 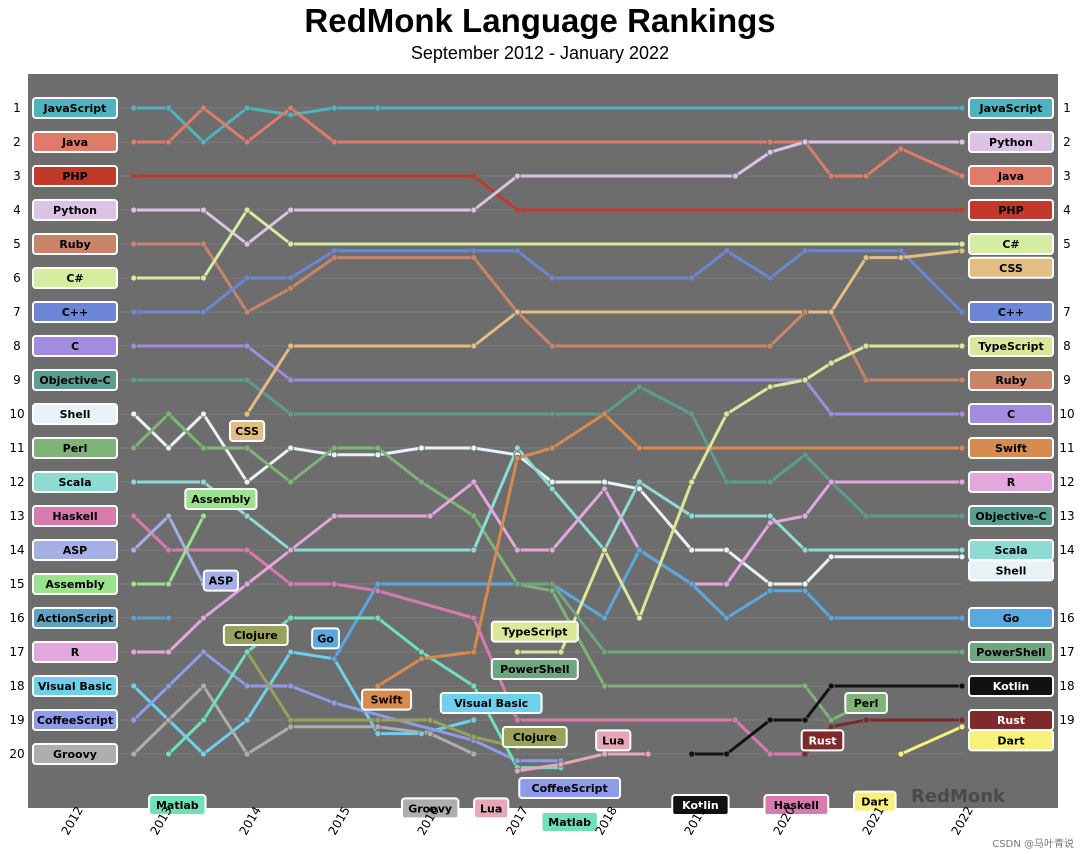 I want to click on rank-number-left: 13, so click(x=16, y=516).